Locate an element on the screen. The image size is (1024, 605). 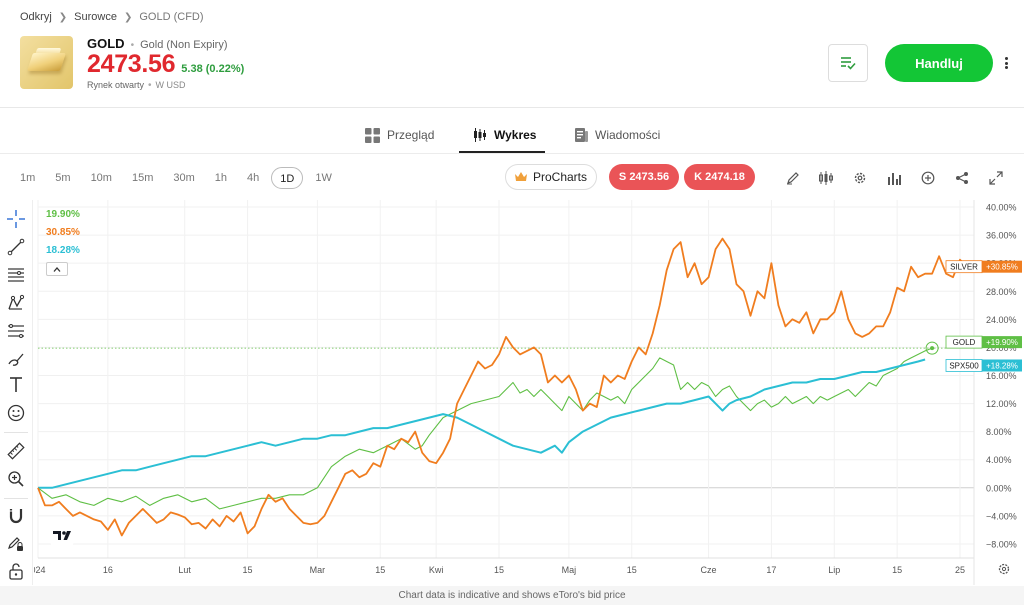
timeframe-4h: 4h is located at coordinates (253, 178).